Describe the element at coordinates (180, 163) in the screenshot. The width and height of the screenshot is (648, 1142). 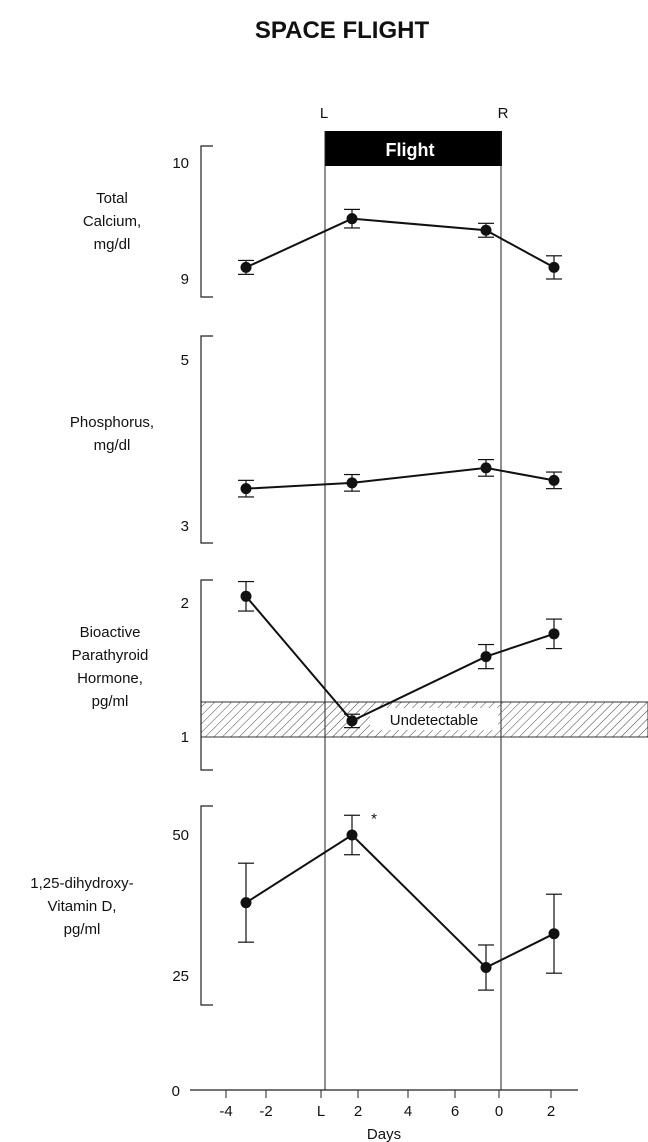
I see `y-tick-label: 10` at that location.